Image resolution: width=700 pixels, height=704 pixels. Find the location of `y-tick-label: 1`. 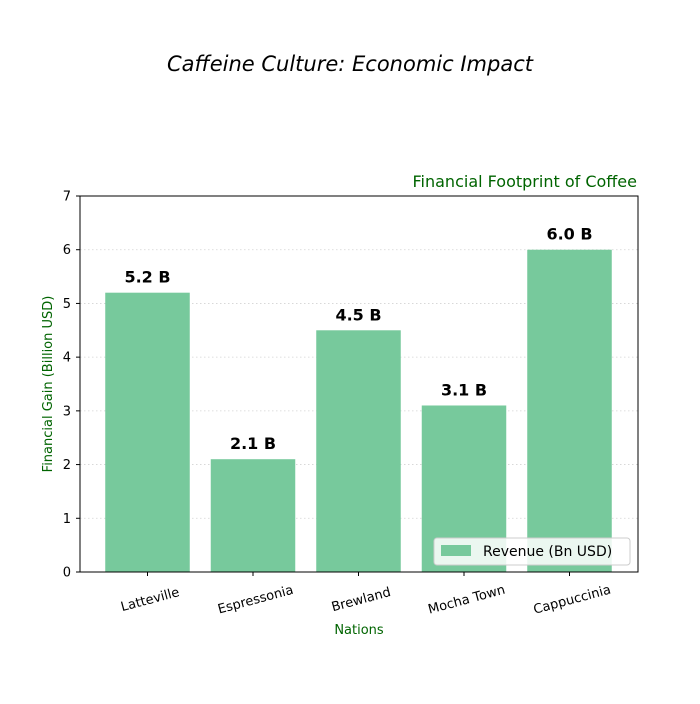

y-tick-label: 1 is located at coordinates (67, 519).